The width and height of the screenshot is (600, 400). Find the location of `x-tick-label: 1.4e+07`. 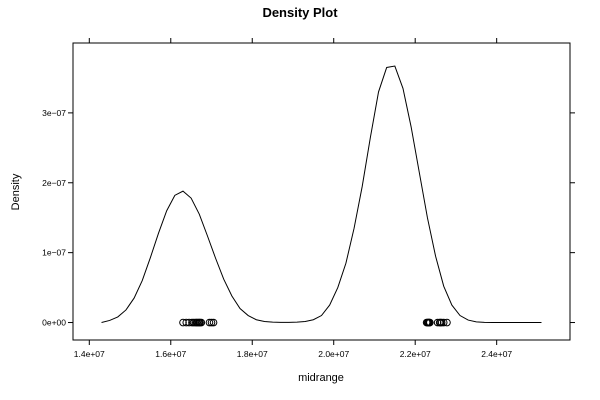

x-tick-label: 1.4e+07 is located at coordinates (89, 354).